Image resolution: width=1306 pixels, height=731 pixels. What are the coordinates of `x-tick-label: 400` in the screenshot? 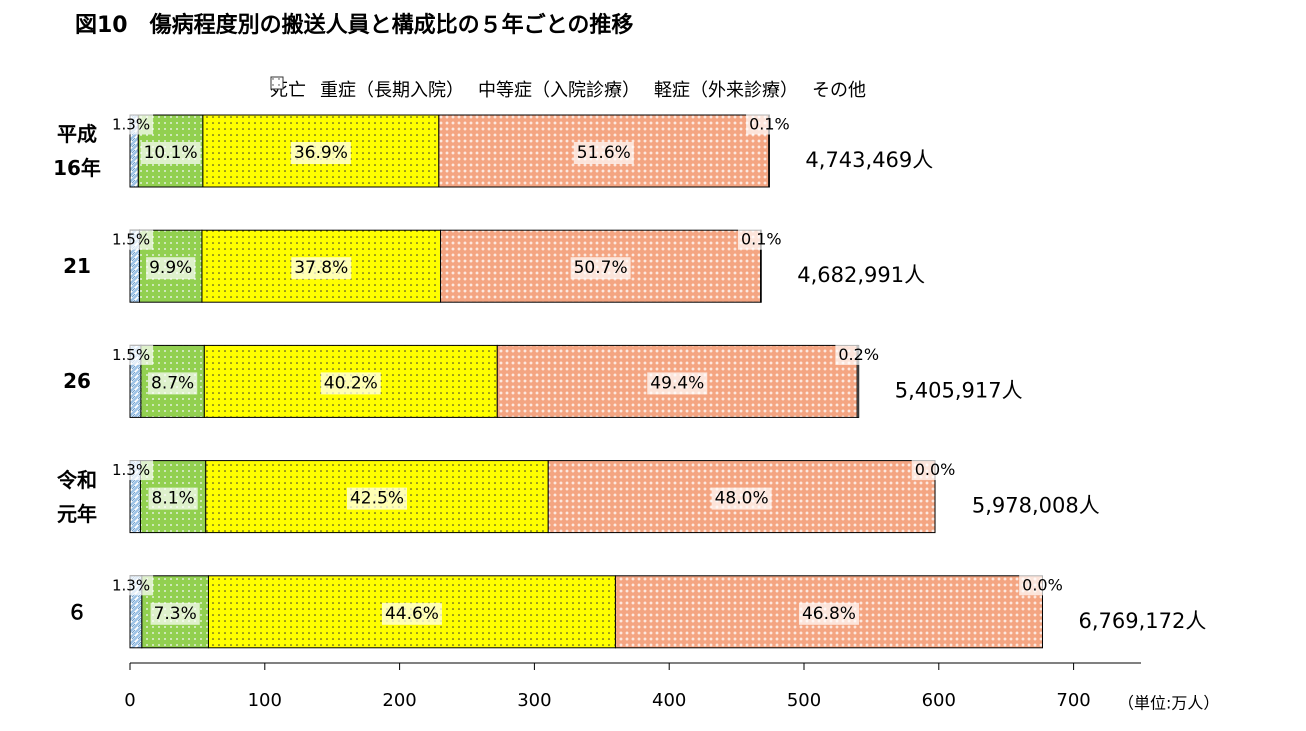 It's located at (669, 700).